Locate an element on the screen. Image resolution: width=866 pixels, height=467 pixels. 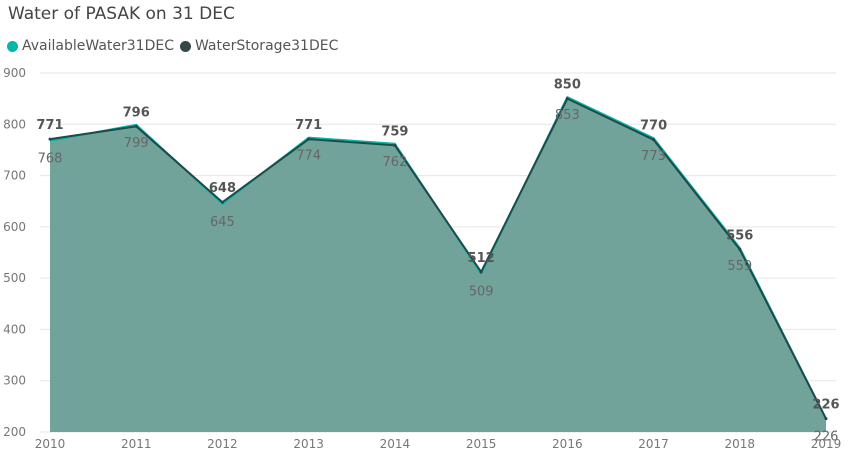
data-label-available-water: 762 is located at coordinates (394, 162).